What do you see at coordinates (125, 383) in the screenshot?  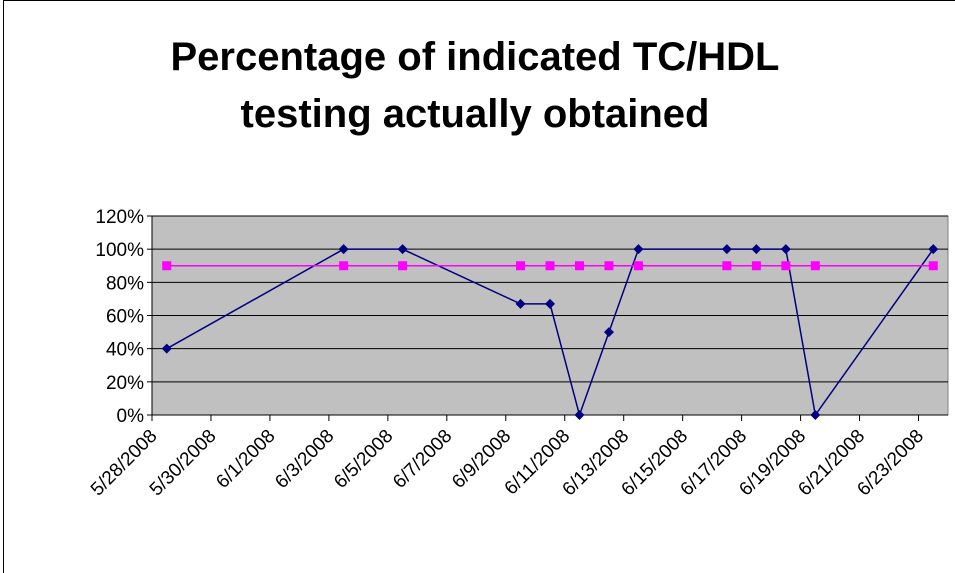 I see `y-tick-label: 20%` at bounding box center [125, 383].